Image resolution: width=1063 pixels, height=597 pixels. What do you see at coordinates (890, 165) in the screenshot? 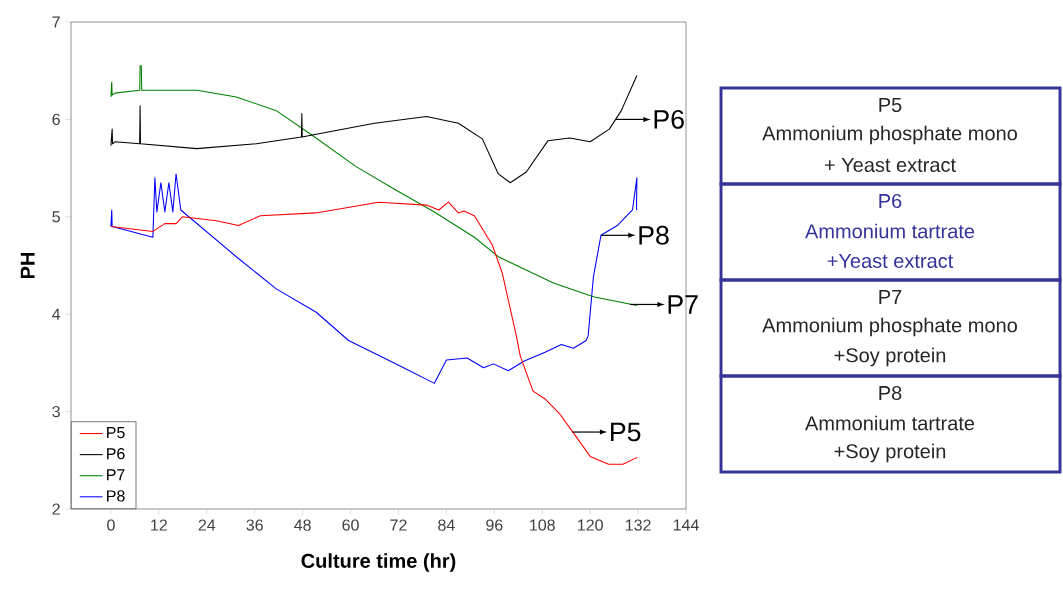
I see `text: + Yeast extract` at bounding box center [890, 165].